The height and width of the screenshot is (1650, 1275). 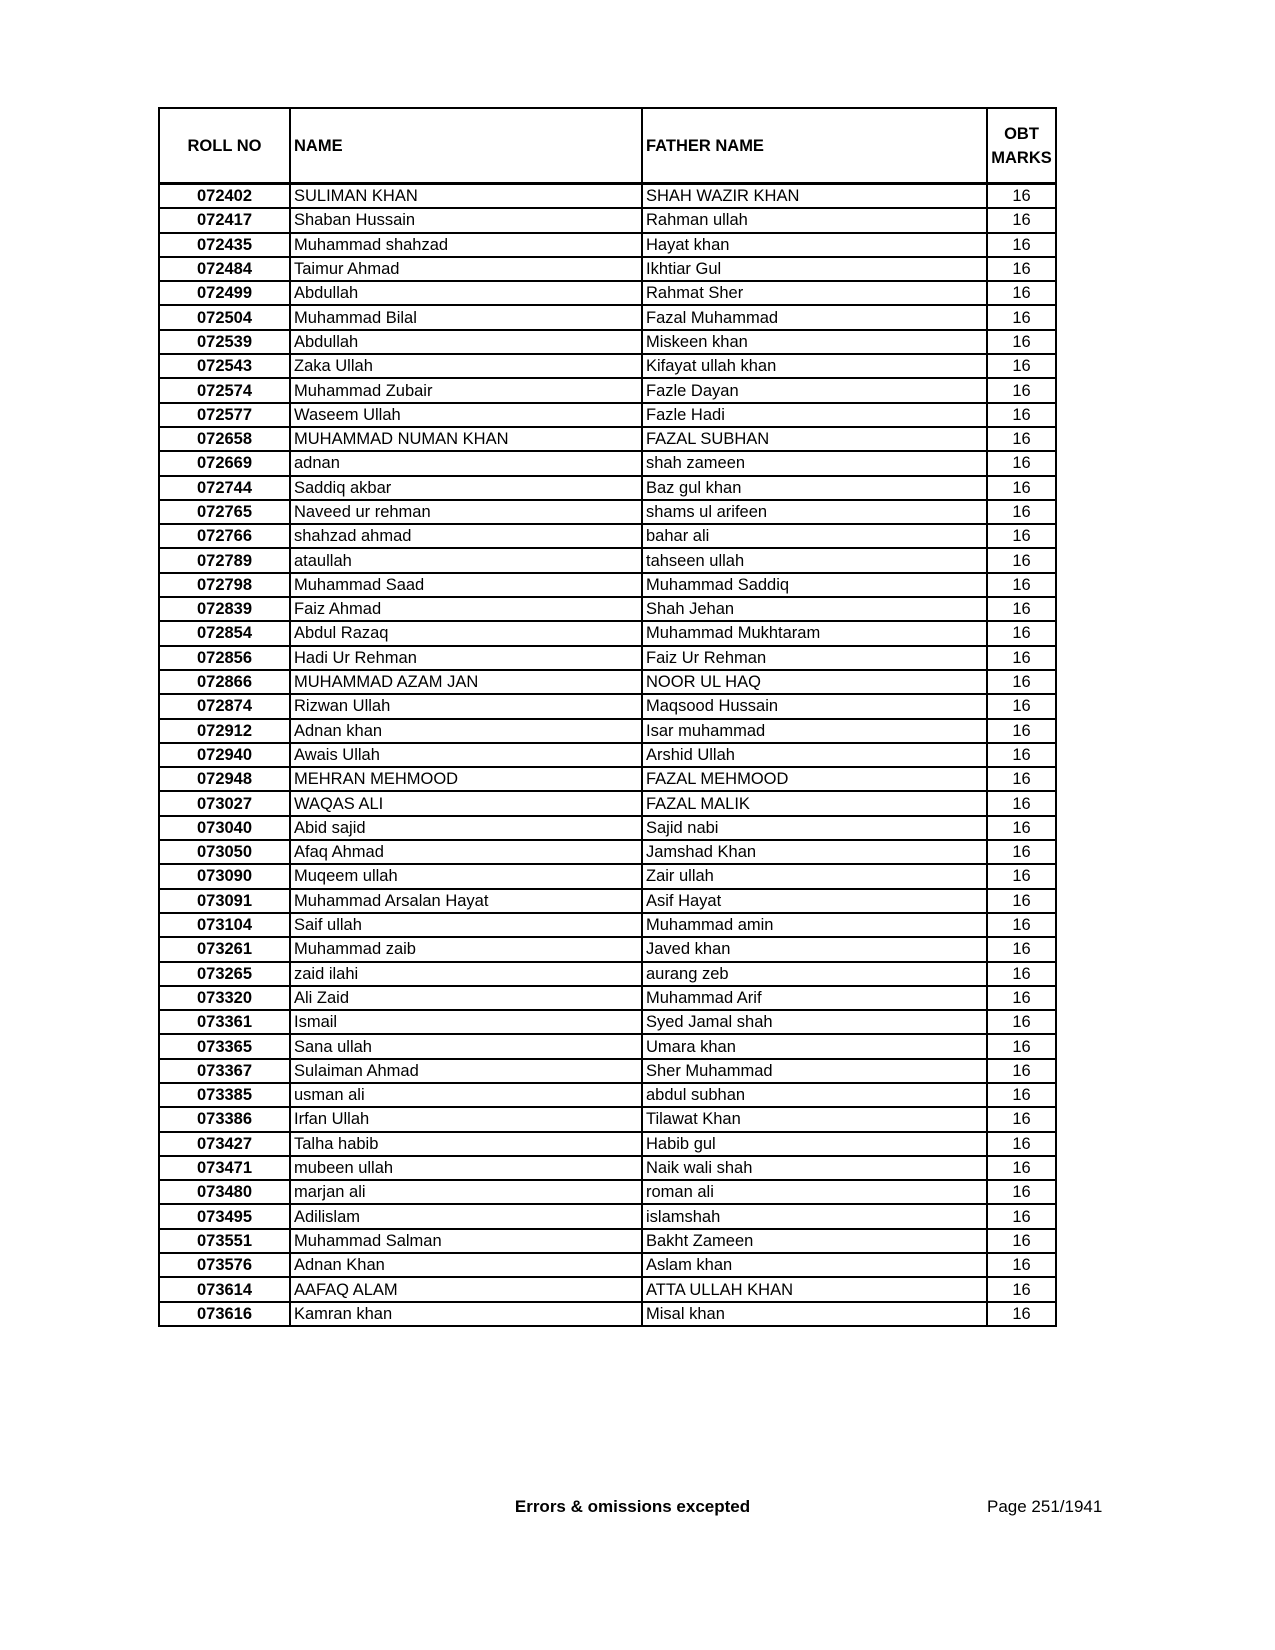 What do you see at coordinates (814, 512) in the screenshot?
I see `father-name-cell: shams ul arifeen` at bounding box center [814, 512].